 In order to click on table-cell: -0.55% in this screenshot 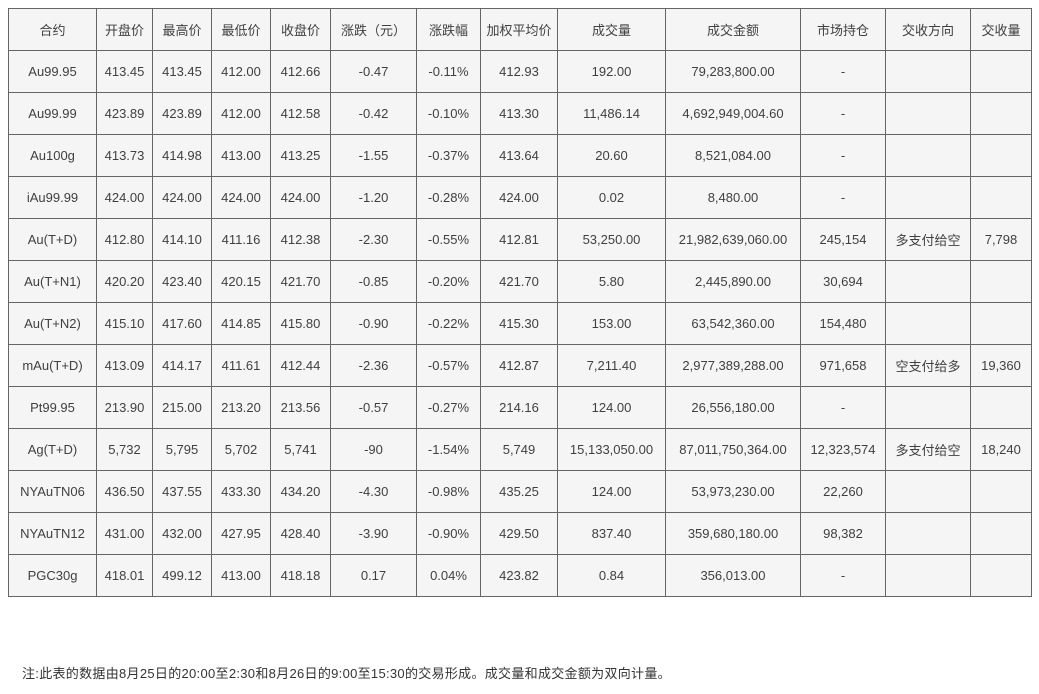, I will do `click(448, 239)`.